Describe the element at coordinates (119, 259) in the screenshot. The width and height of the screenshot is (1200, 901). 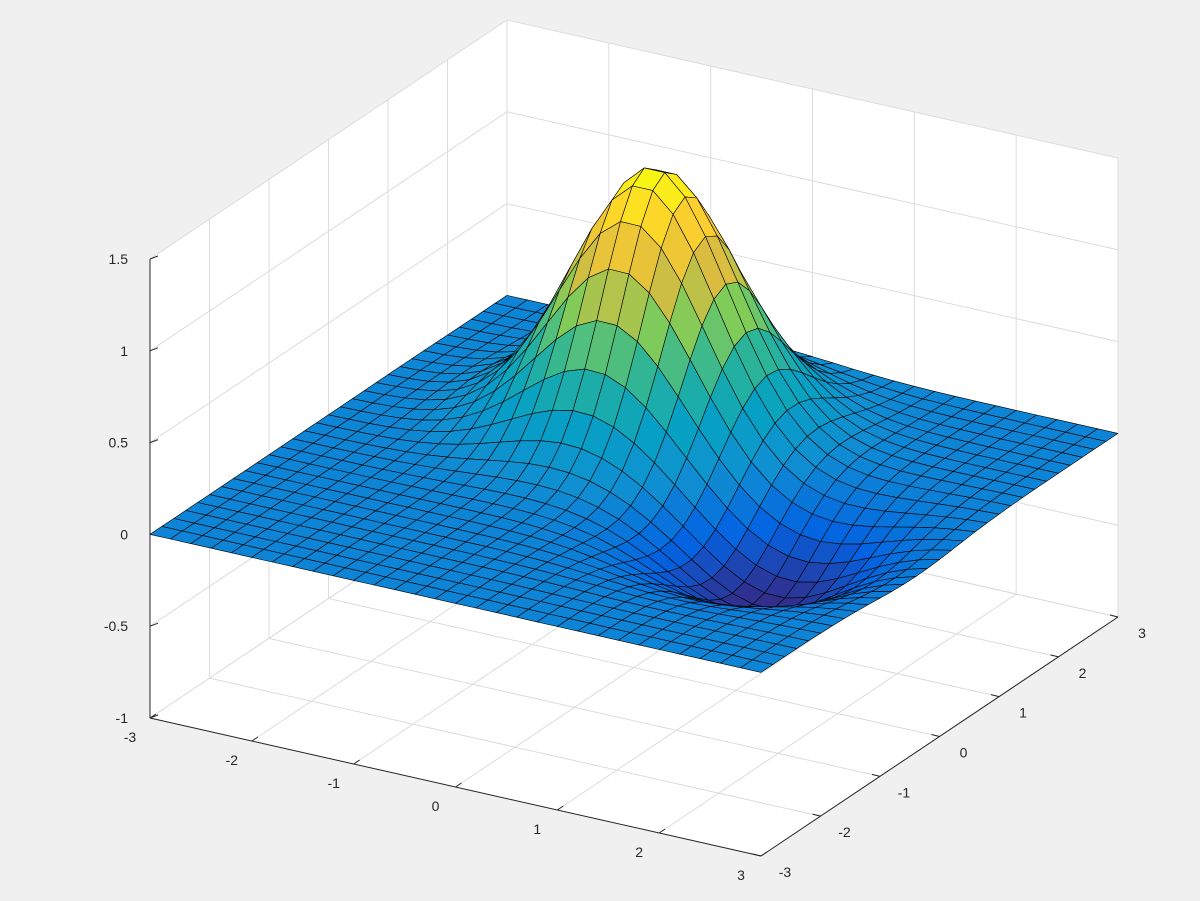
I see `z-tick-label: 1.5` at that location.